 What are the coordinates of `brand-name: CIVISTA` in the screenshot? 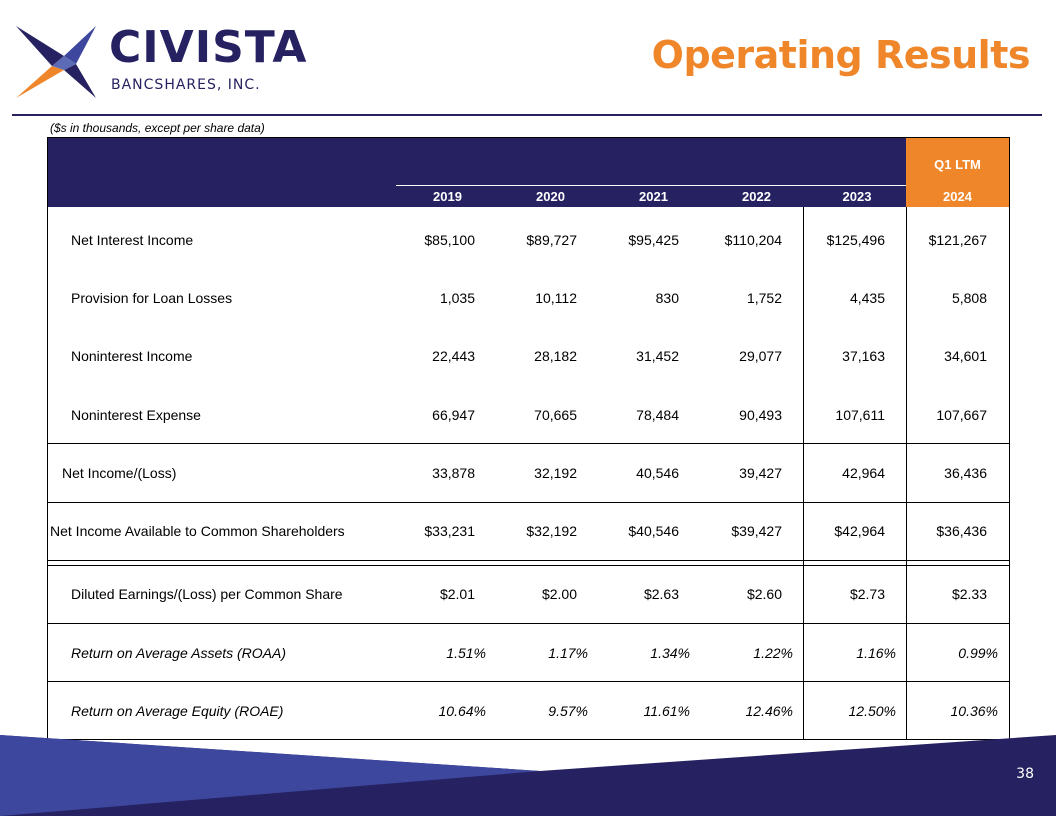 It's located at (208, 47).